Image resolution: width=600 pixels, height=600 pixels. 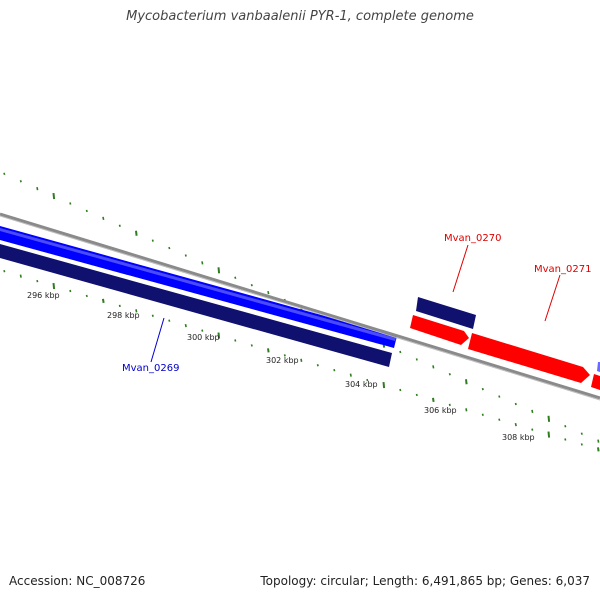 I want to click on gene-label-mvan-0271: Mvan_0271, so click(x=562, y=269).